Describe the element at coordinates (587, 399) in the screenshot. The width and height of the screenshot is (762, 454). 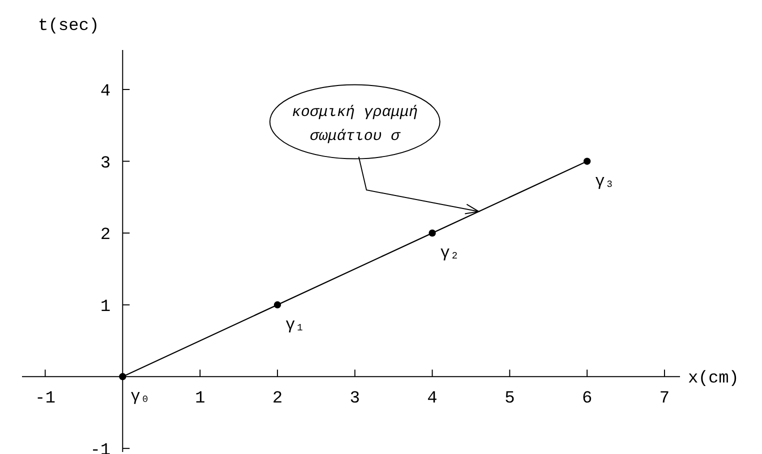
I see `x-tick-label: 6` at that location.